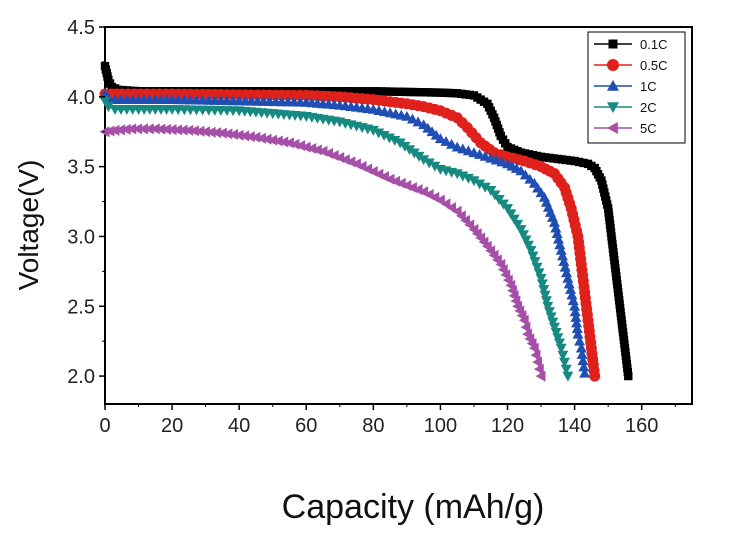 The image size is (737, 544). Describe the element at coordinates (507, 426) in the screenshot. I see `x-tick-label: 120` at that location.